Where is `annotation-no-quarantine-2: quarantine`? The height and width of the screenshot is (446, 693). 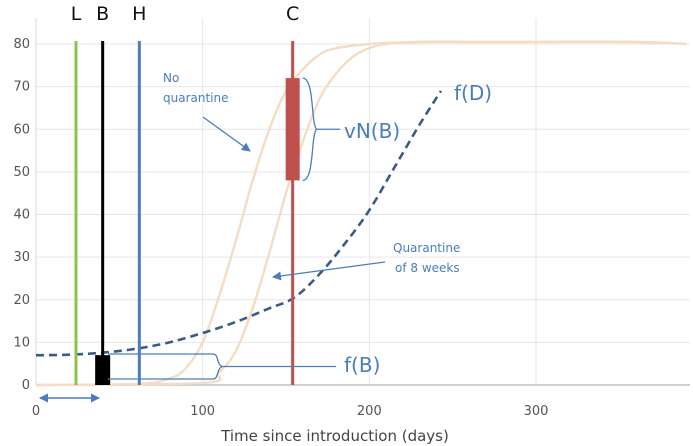
annotation-no-quarantine-2: quarantine is located at coordinates (196, 98).